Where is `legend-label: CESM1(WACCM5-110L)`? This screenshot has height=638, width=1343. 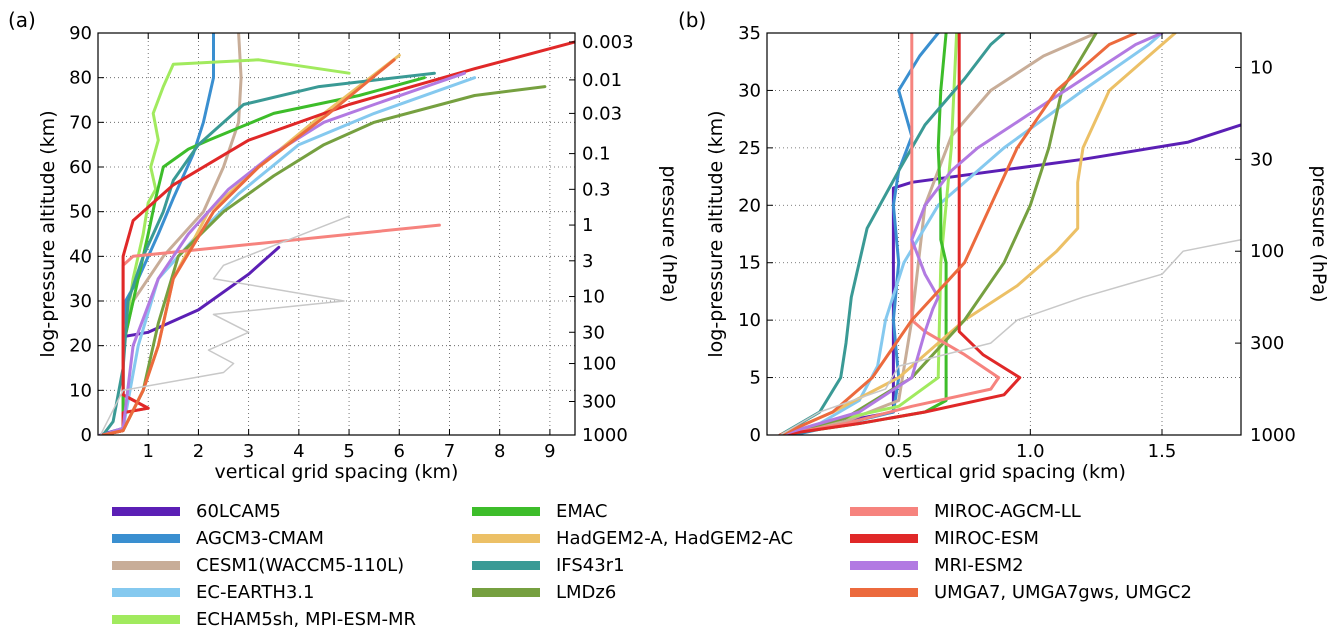
legend-label: CESM1(WACCM5-110L) is located at coordinates (300, 565).